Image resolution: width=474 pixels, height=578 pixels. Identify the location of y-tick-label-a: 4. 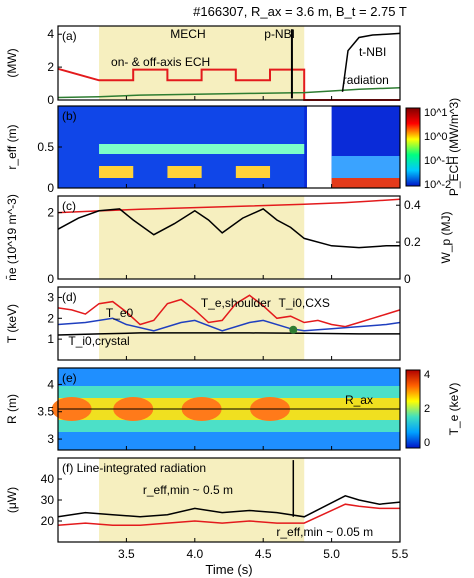
(50, 34).